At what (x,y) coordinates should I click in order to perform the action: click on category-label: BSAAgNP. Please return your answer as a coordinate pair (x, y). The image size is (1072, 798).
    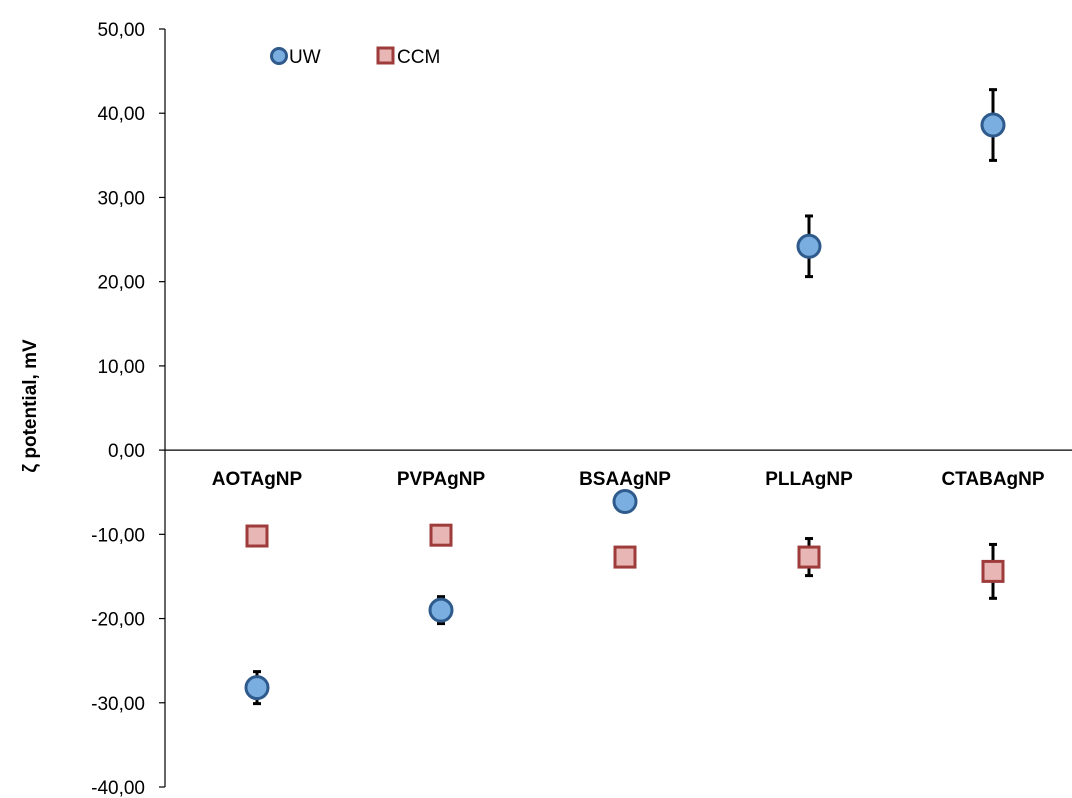
    Looking at the image, I should click on (625, 479).